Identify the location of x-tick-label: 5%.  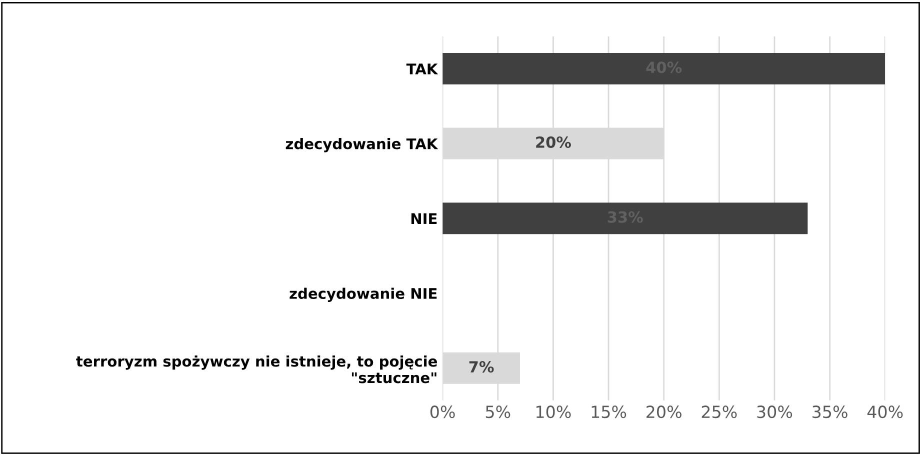
(498, 412).